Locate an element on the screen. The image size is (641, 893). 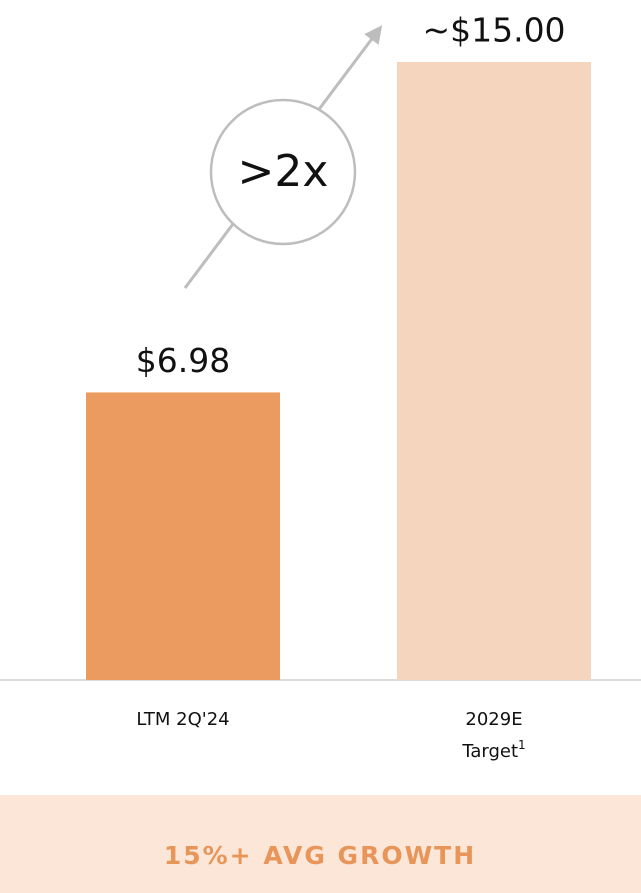
value-label: ~$15.00 is located at coordinates (493, 30).